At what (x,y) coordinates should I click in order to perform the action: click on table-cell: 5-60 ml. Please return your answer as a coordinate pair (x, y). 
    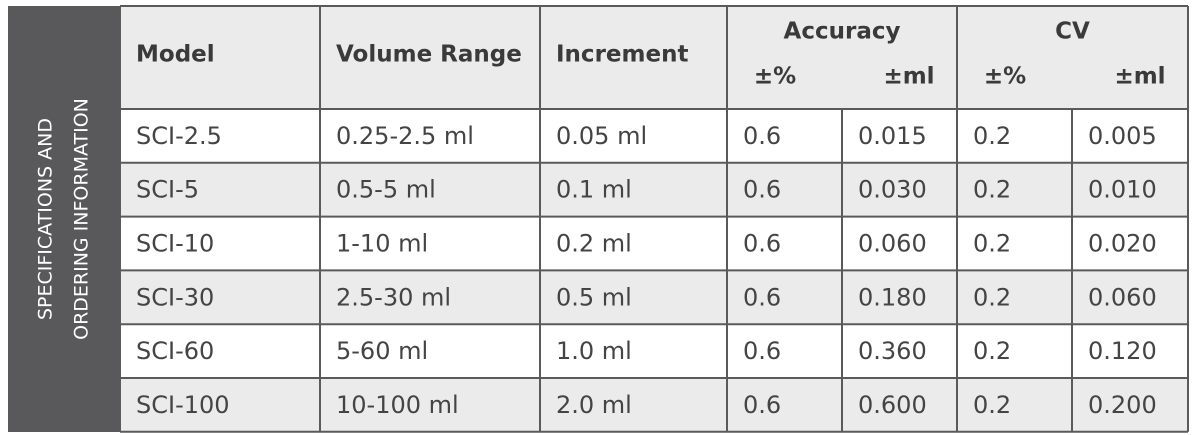
    Looking at the image, I should click on (382, 351).